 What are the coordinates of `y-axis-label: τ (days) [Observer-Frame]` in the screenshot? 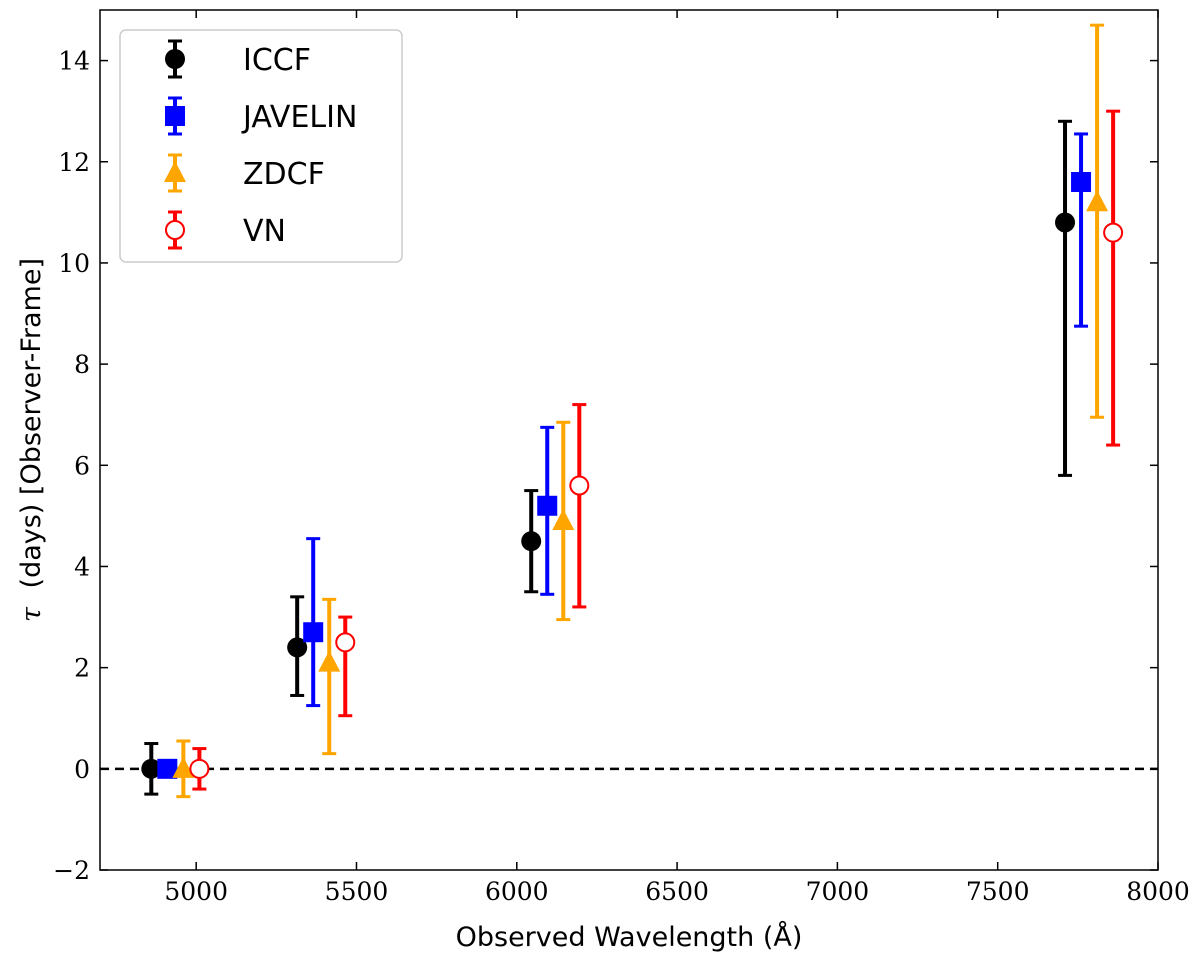 It's located at (31, 440).